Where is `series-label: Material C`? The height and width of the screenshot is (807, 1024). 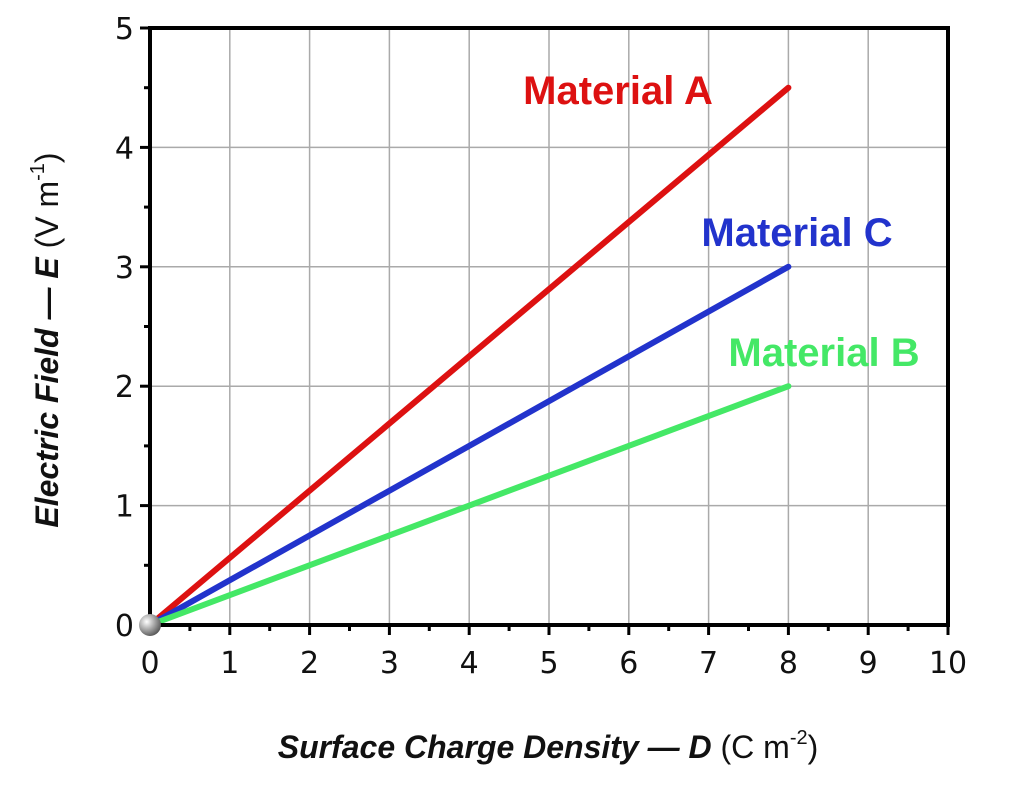
series-label: Material C is located at coordinates (796, 233).